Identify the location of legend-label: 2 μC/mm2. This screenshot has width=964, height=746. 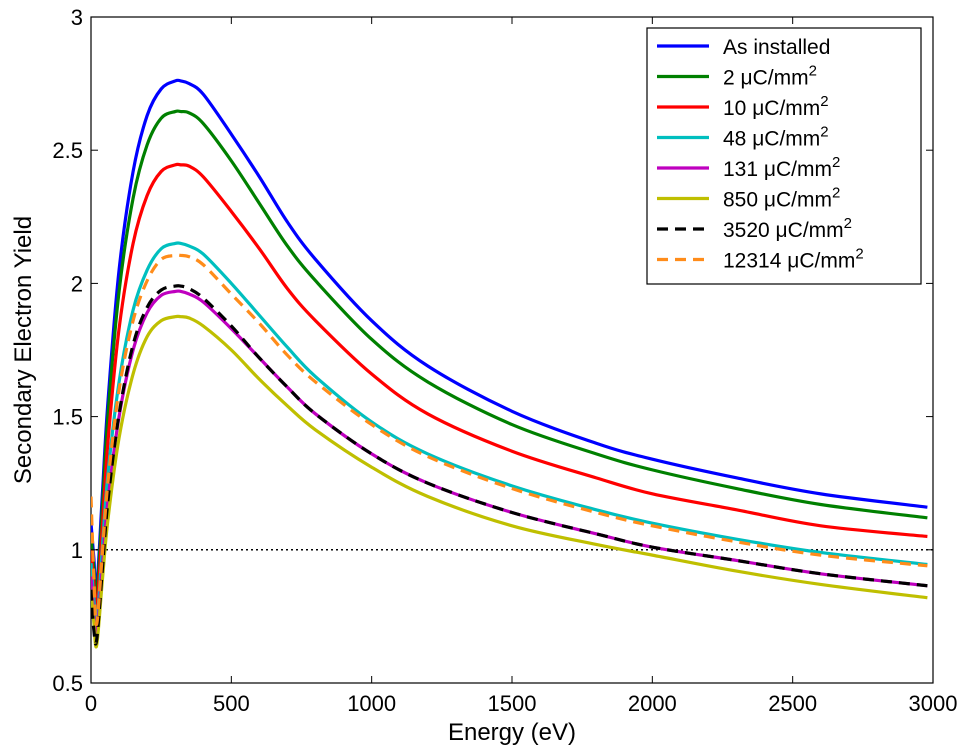
(770, 76).